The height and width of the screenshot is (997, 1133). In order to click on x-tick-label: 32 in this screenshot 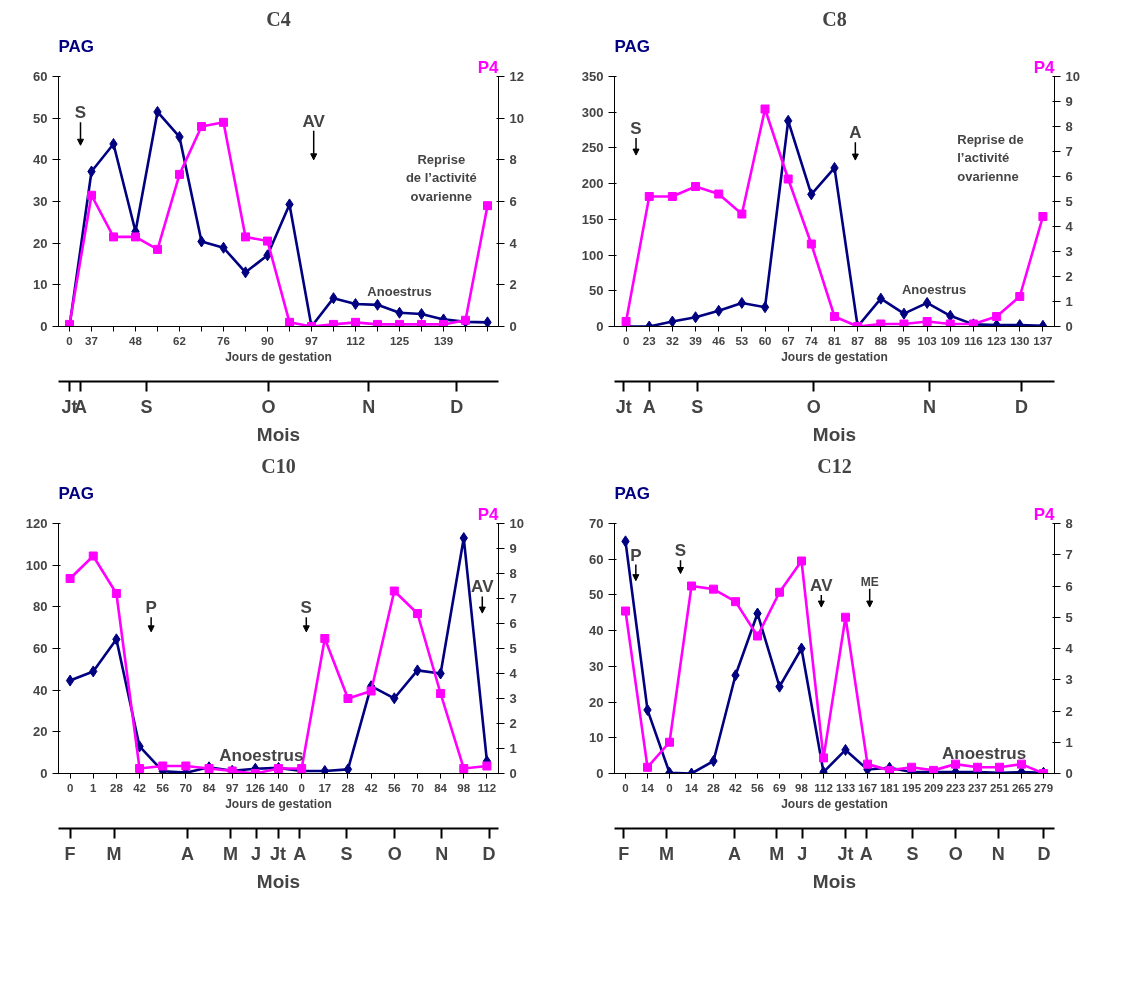, I will do `click(672, 340)`.